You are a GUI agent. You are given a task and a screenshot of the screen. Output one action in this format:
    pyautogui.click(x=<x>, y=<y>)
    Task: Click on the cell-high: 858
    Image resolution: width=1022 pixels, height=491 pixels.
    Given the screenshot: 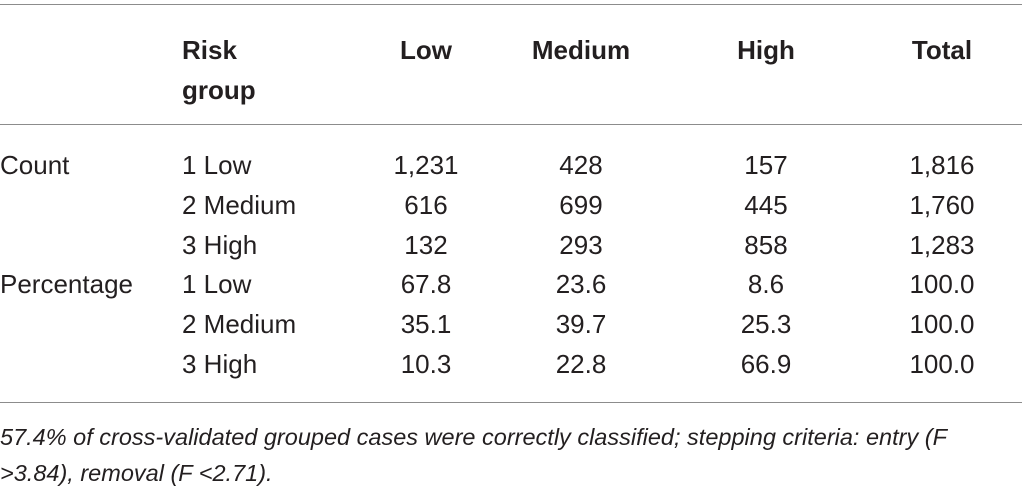 What is the action you would take?
    pyautogui.click(x=766, y=245)
    